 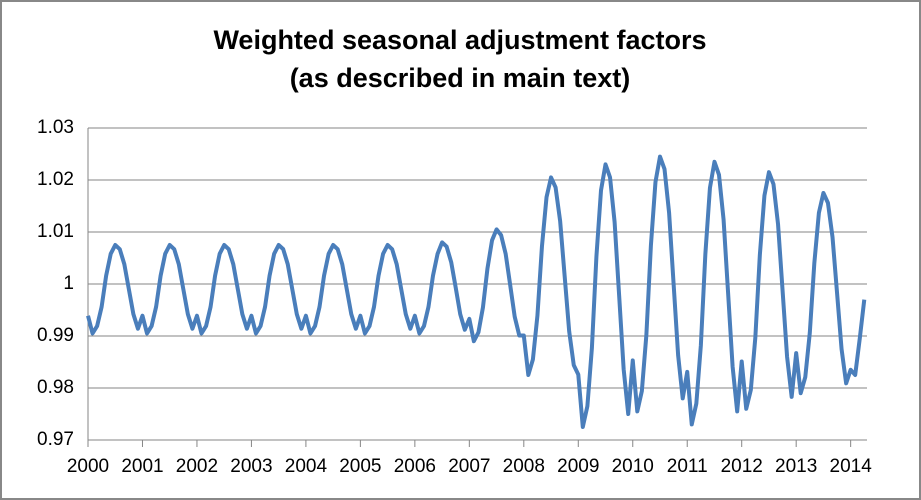 I want to click on x-tick-label: 2008, so click(x=524, y=466).